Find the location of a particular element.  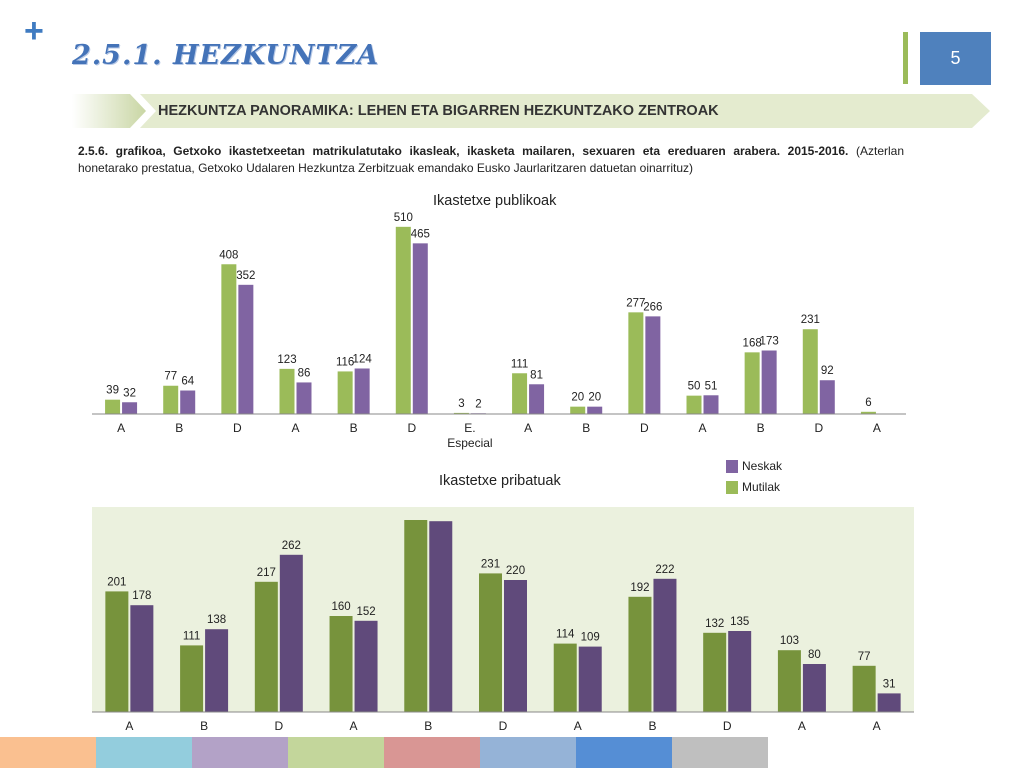

value-label-neskak-0: 32 is located at coordinates (129, 393).